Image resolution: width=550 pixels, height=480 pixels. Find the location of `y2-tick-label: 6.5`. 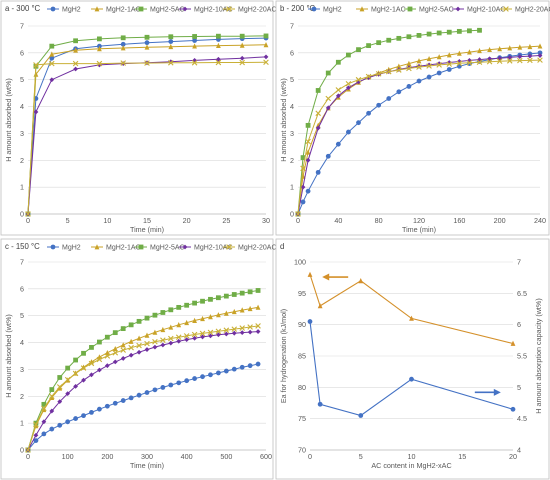

y2-tick-label: 6.5 is located at coordinates (522, 293).